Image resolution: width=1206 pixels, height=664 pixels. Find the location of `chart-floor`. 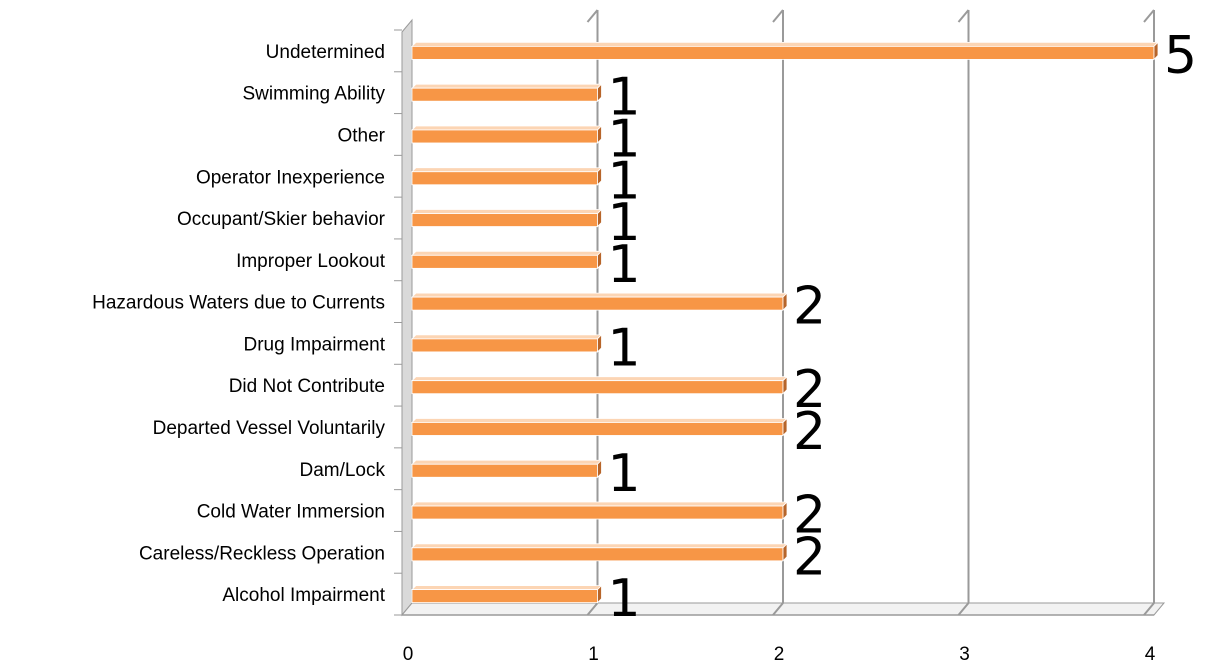

chart-floor is located at coordinates (783, 609).